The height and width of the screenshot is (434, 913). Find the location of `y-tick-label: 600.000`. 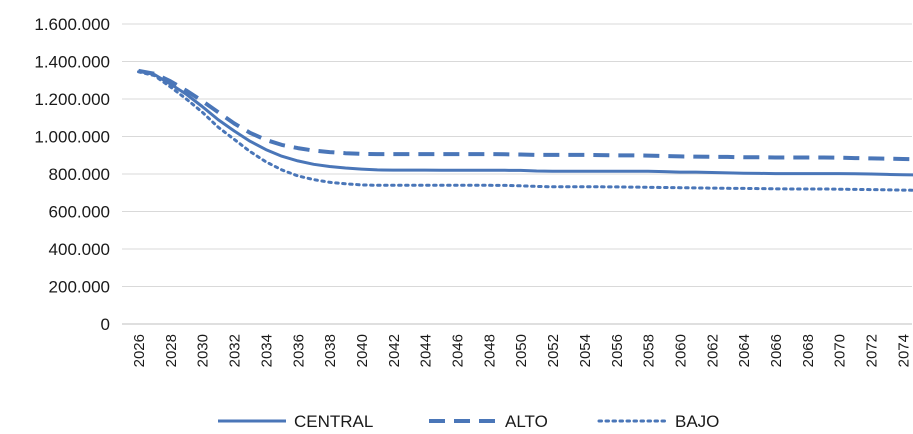

y-tick-label: 600.000 is located at coordinates (79, 212).